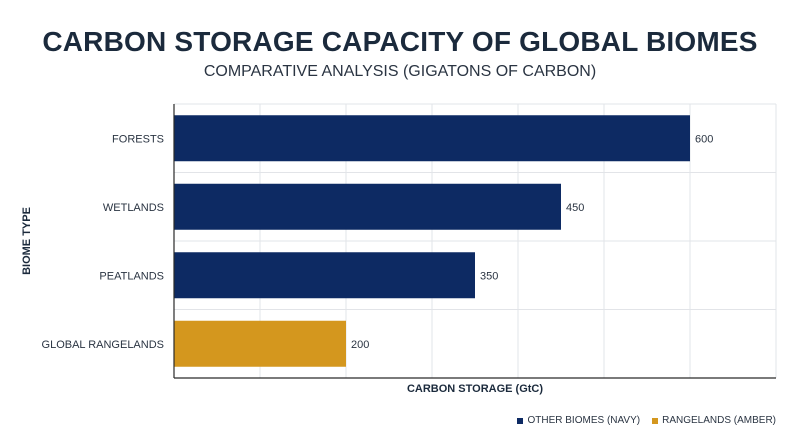 The height and width of the screenshot is (447, 800). What do you see at coordinates (575, 208) in the screenshot?
I see `data-label: 450` at bounding box center [575, 208].